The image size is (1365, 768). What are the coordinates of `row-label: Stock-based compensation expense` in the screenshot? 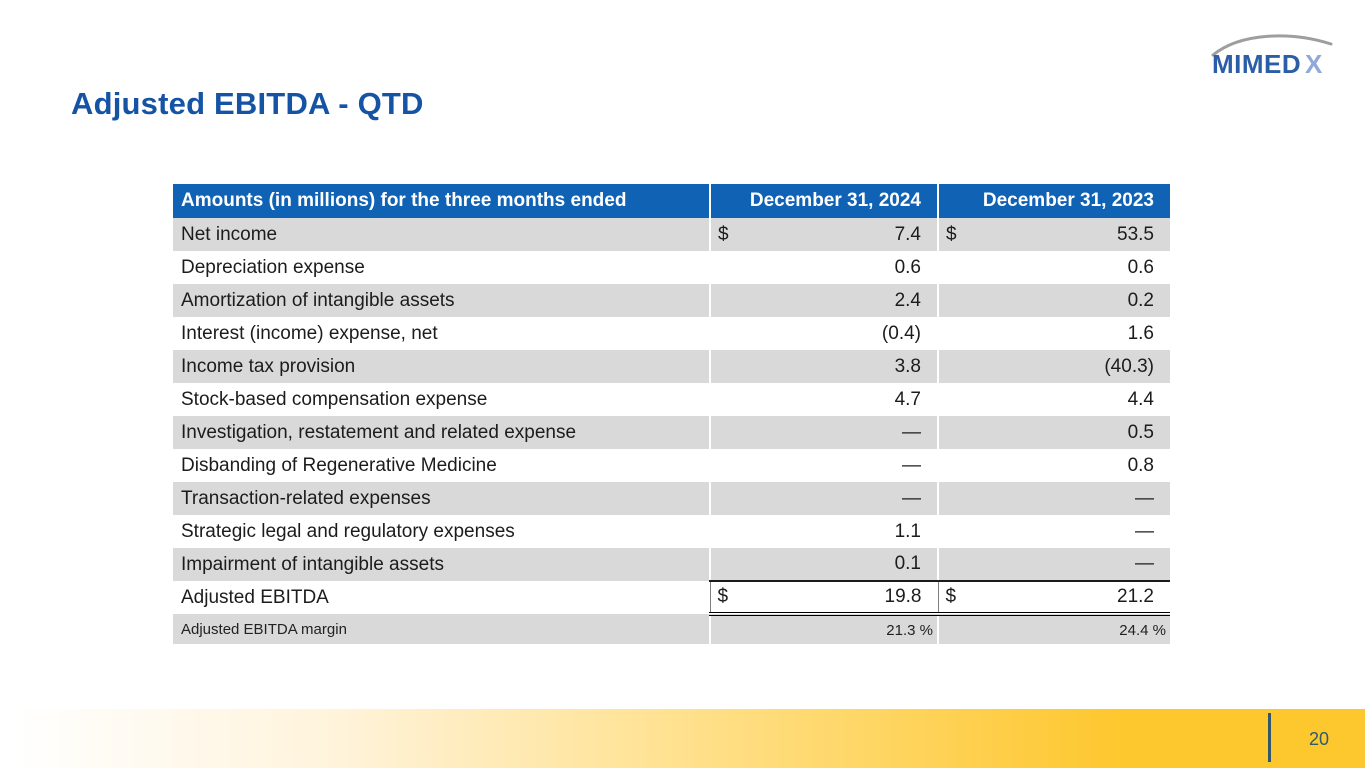 It's located at (441, 399).